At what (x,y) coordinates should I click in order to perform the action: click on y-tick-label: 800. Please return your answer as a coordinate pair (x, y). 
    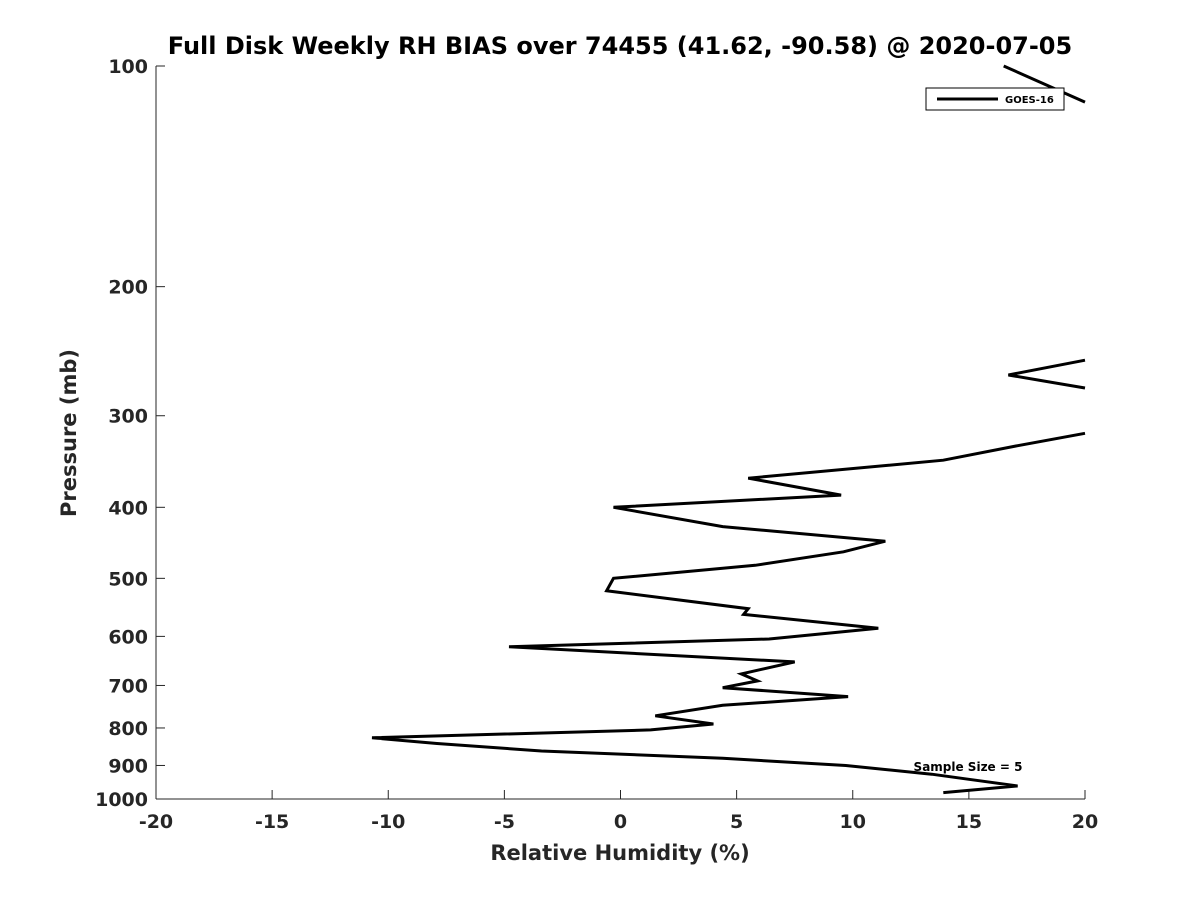
    Looking at the image, I should click on (128, 729).